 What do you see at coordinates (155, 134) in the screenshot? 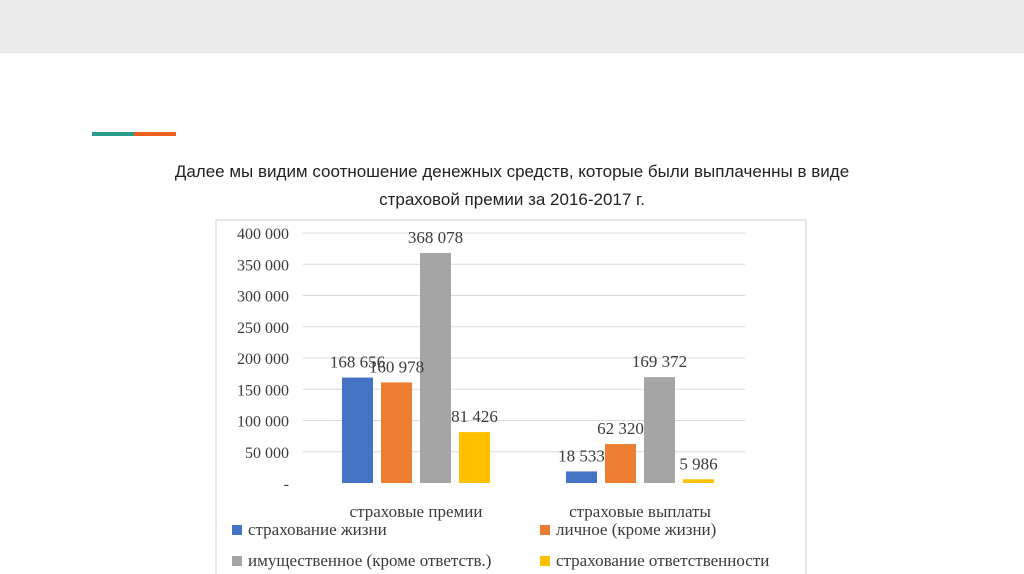
I see `accent-line-orange` at bounding box center [155, 134].